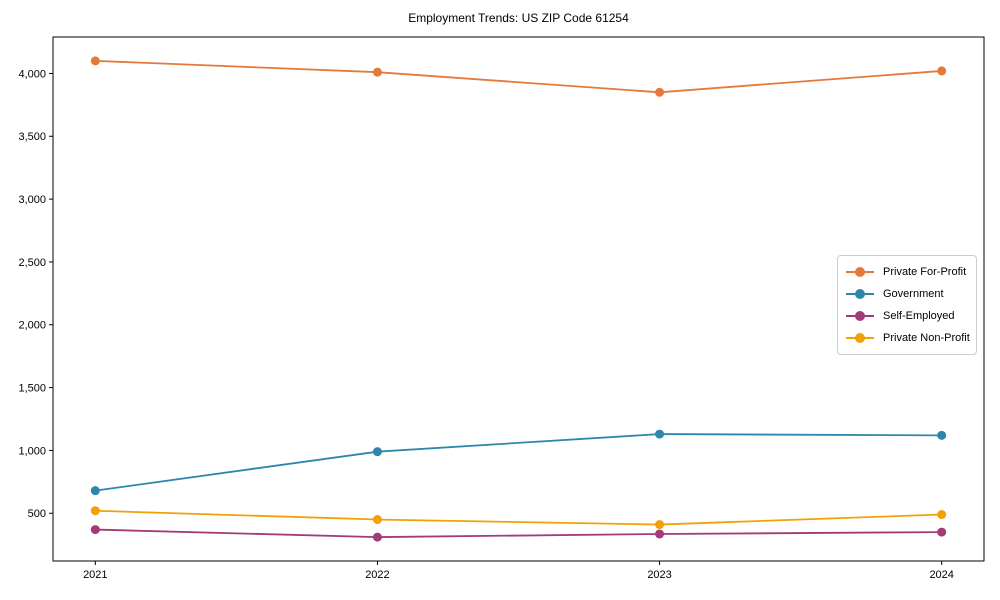  What do you see at coordinates (37, 514) in the screenshot?
I see `y-tick-label: 500` at bounding box center [37, 514].